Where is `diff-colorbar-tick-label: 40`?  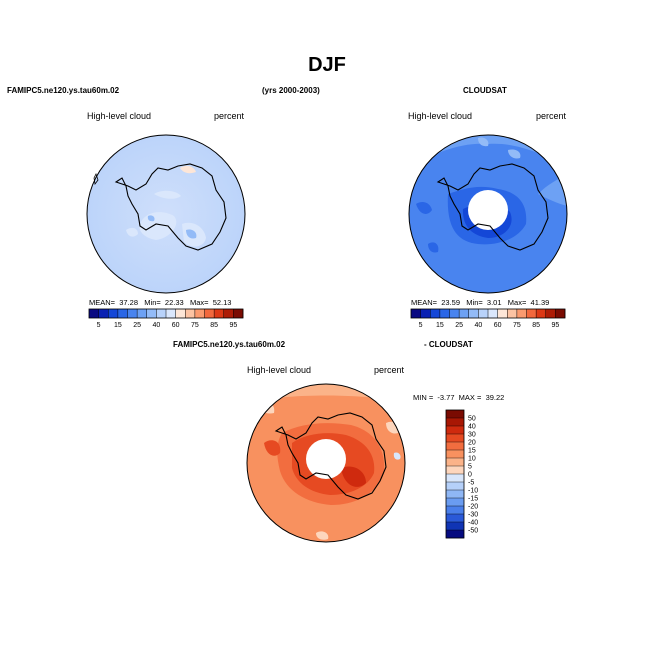
diff-colorbar-tick-label: 40 is located at coordinates (472, 427).